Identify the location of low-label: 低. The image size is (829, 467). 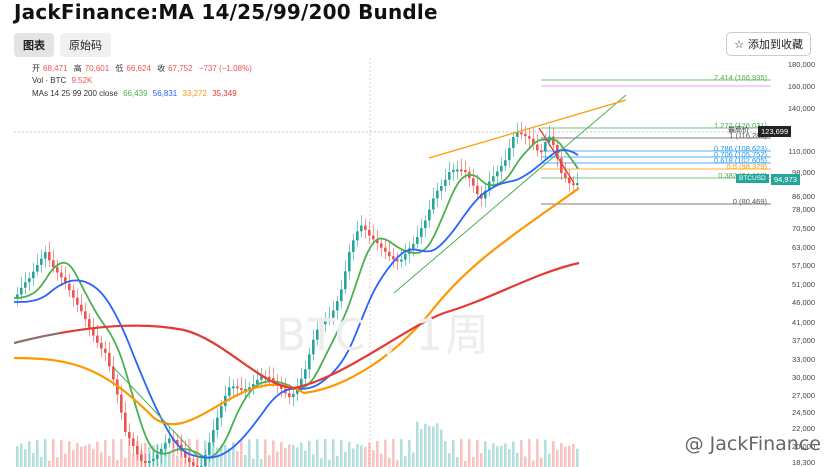
(119, 68).